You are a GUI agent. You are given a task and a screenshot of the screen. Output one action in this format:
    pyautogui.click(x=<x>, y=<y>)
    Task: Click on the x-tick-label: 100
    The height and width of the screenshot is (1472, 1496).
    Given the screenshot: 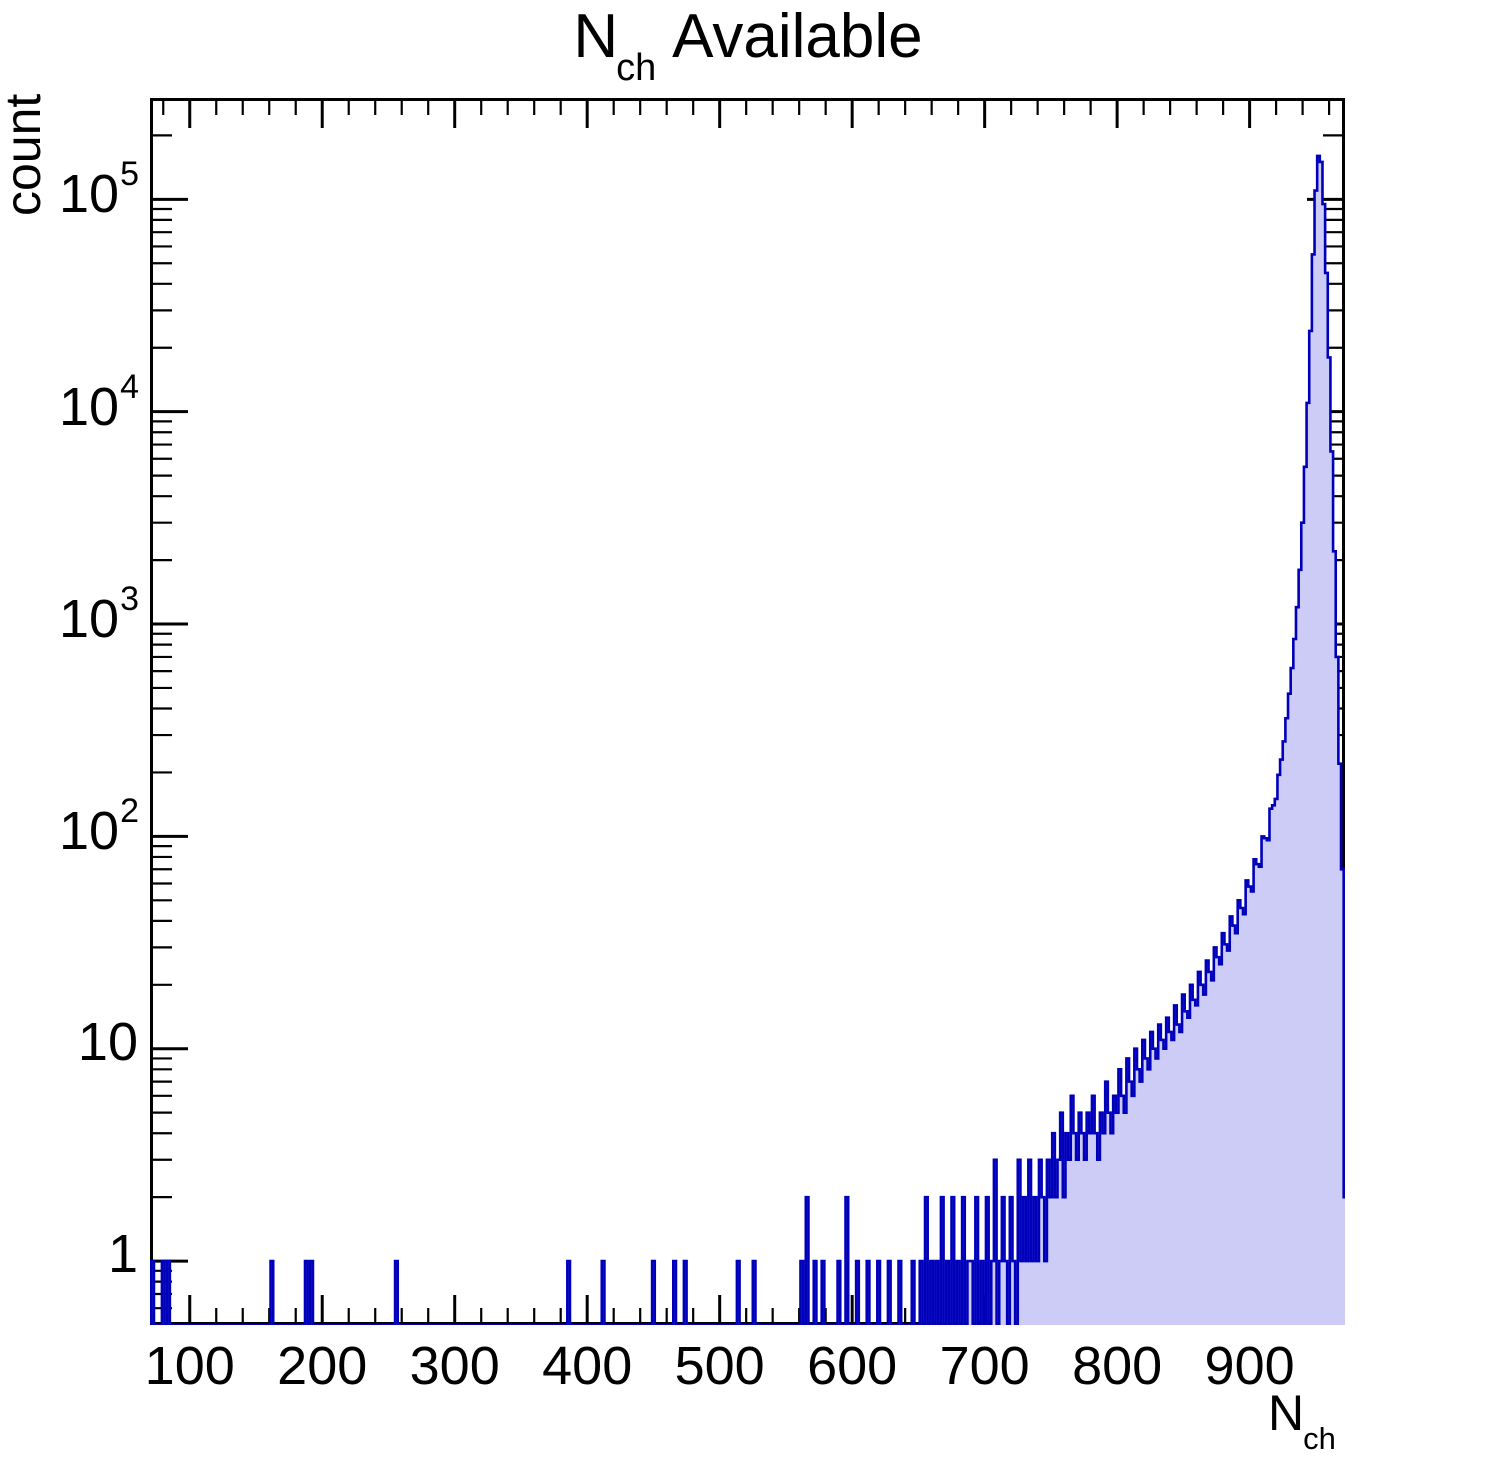 What is the action you would take?
    pyautogui.click(x=189, y=1366)
    